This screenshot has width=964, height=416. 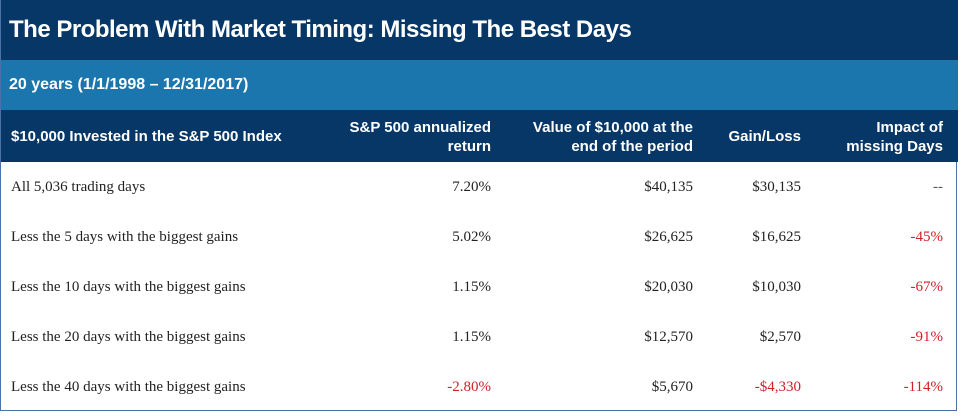 What do you see at coordinates (927, 337) in the screenshot?
I see `impact: -91%` at bounding box center [927, 337].